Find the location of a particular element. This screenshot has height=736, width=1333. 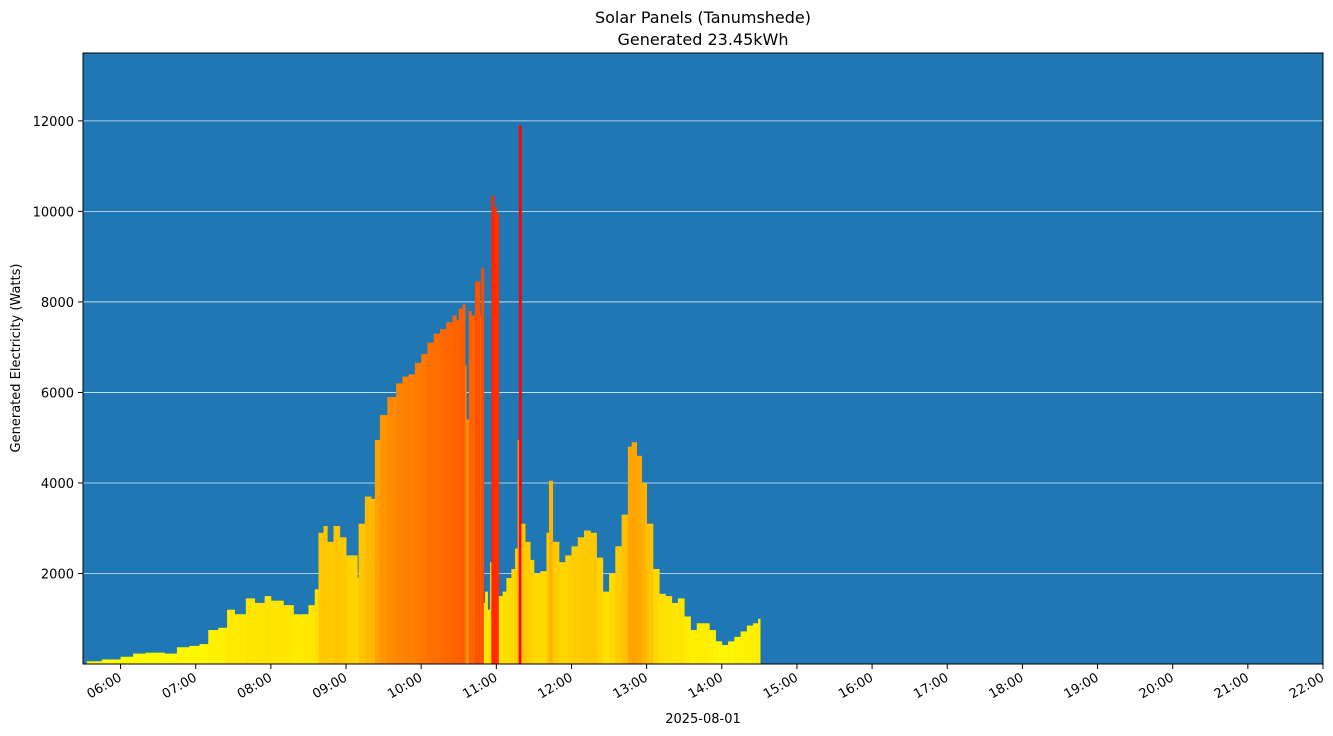

y-tick-label: 8000 is located at coordinates (57, 303).